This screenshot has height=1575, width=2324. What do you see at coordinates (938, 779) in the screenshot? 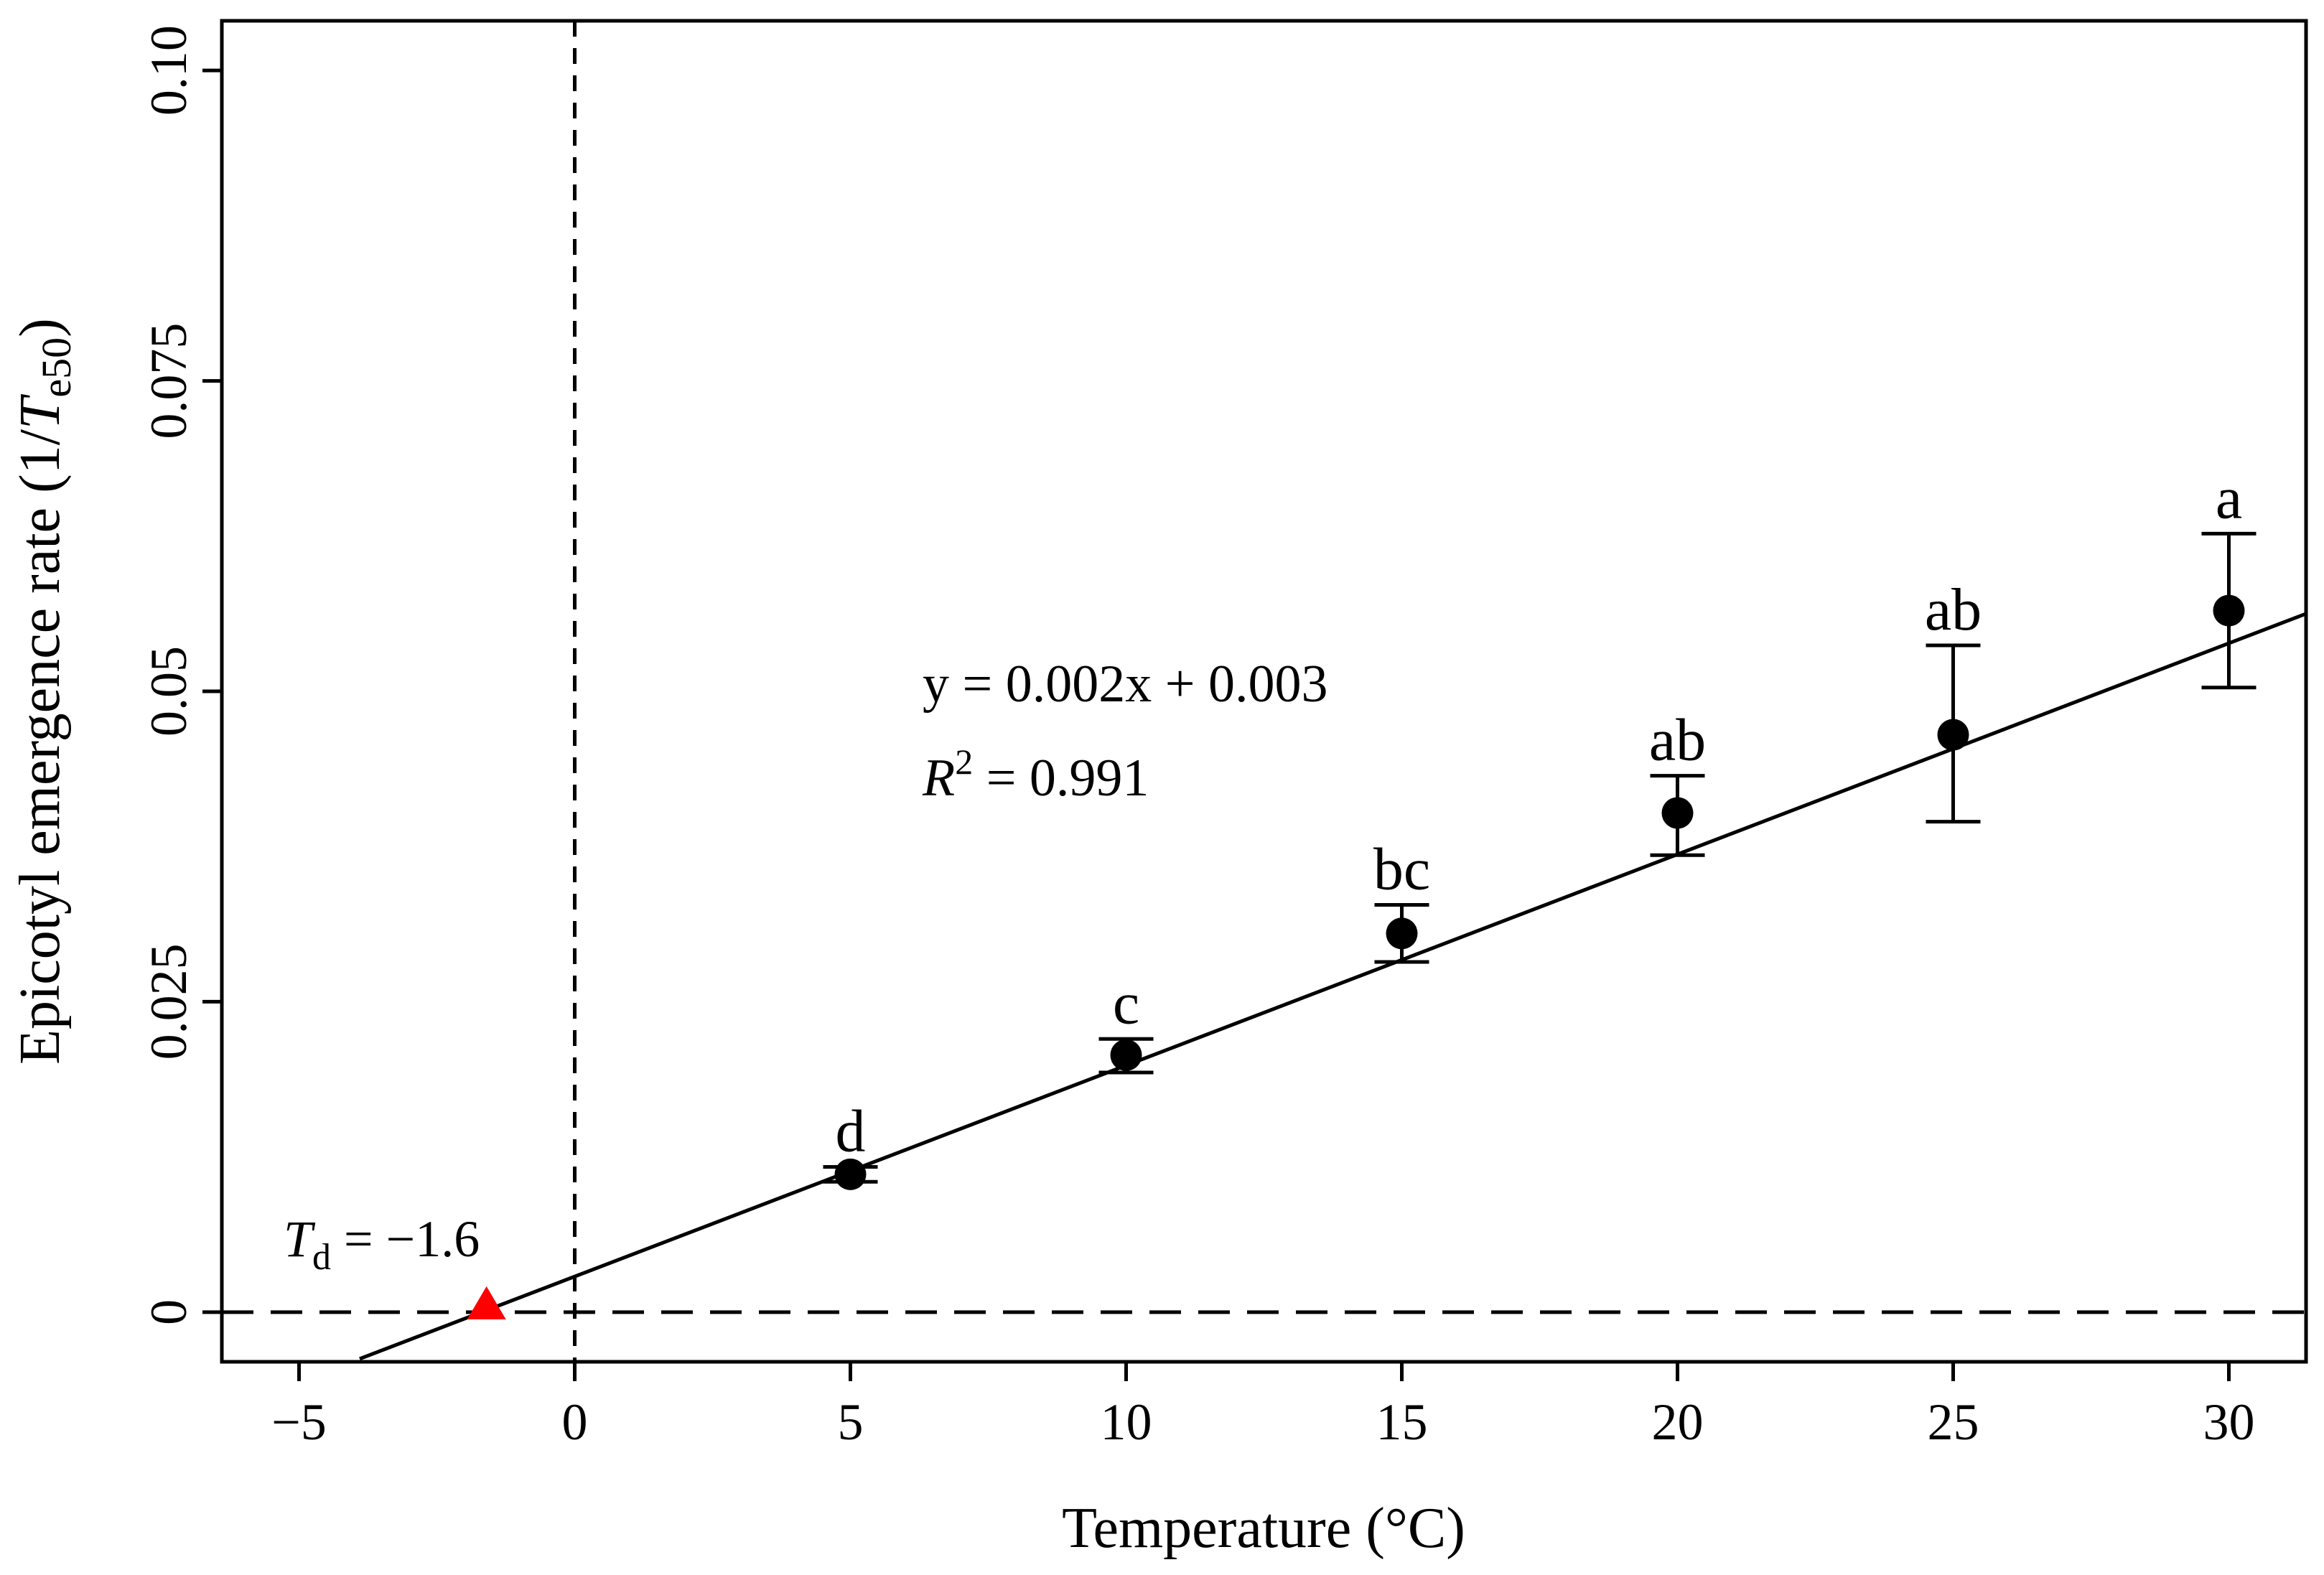
I see `r-squared-symbol: R` at bounding box center [938, 779].